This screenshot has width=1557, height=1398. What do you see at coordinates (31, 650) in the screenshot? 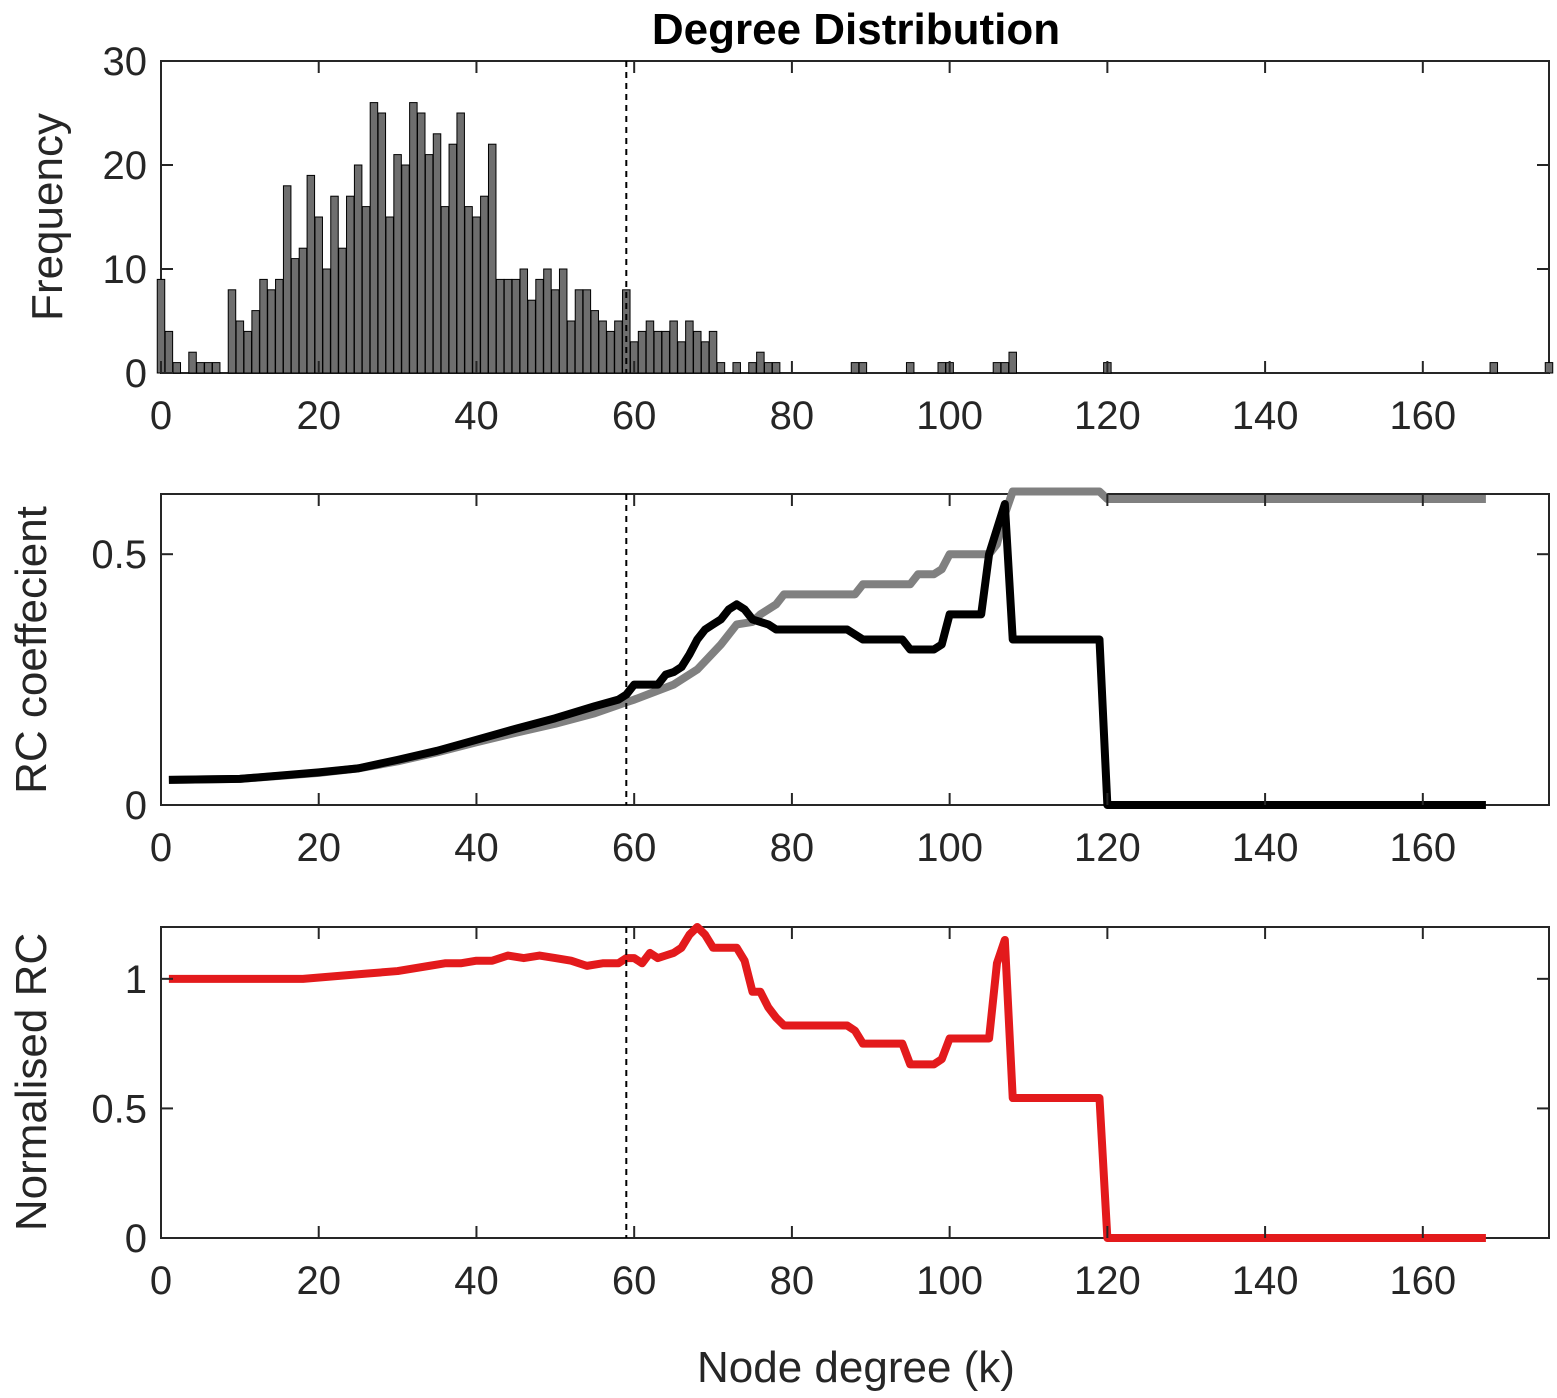
I see `y-axis-label: RC coeffecient` at bounding box center [31, 650].